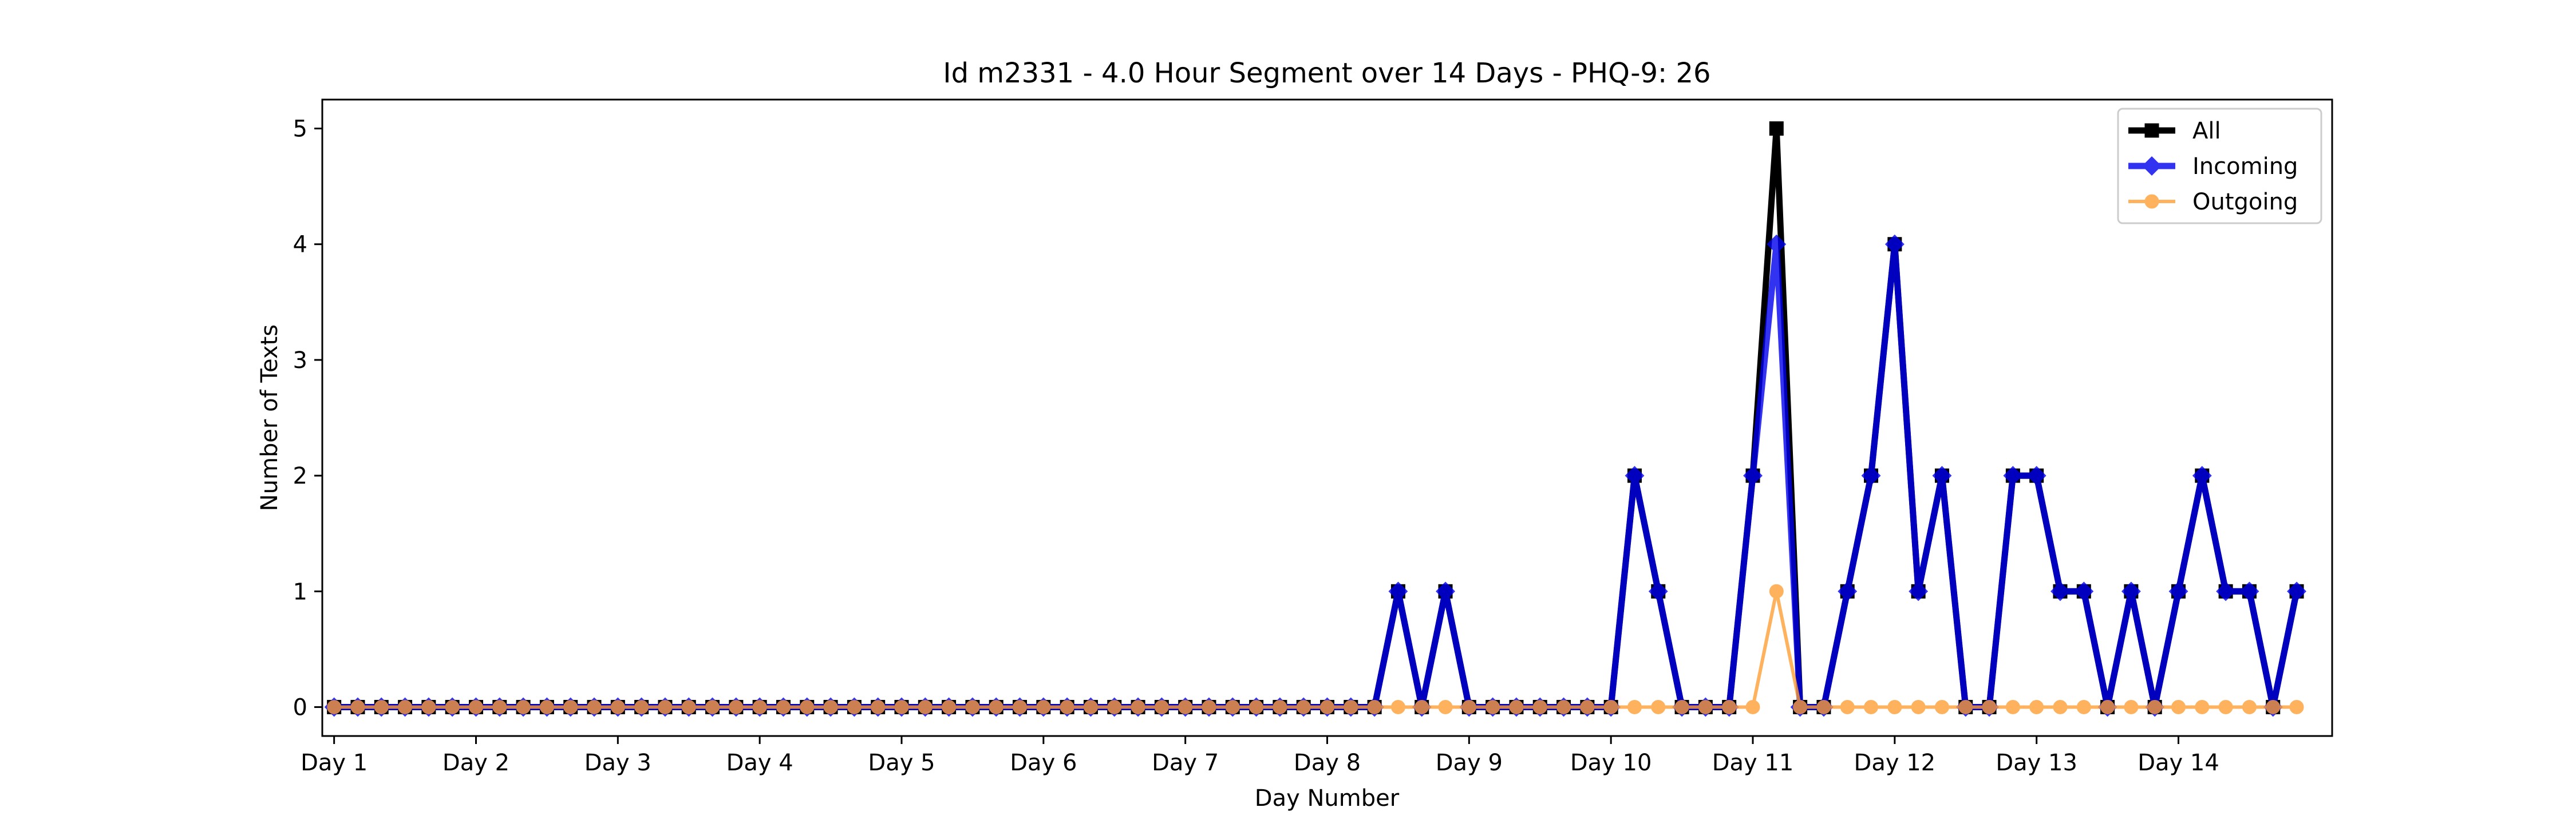 Image resolution: width=2576 pixels, height=827 pixels. Describe the element at coordinates (300, 360) in the screenshot. I see `y-tick-label: 3` at that location.